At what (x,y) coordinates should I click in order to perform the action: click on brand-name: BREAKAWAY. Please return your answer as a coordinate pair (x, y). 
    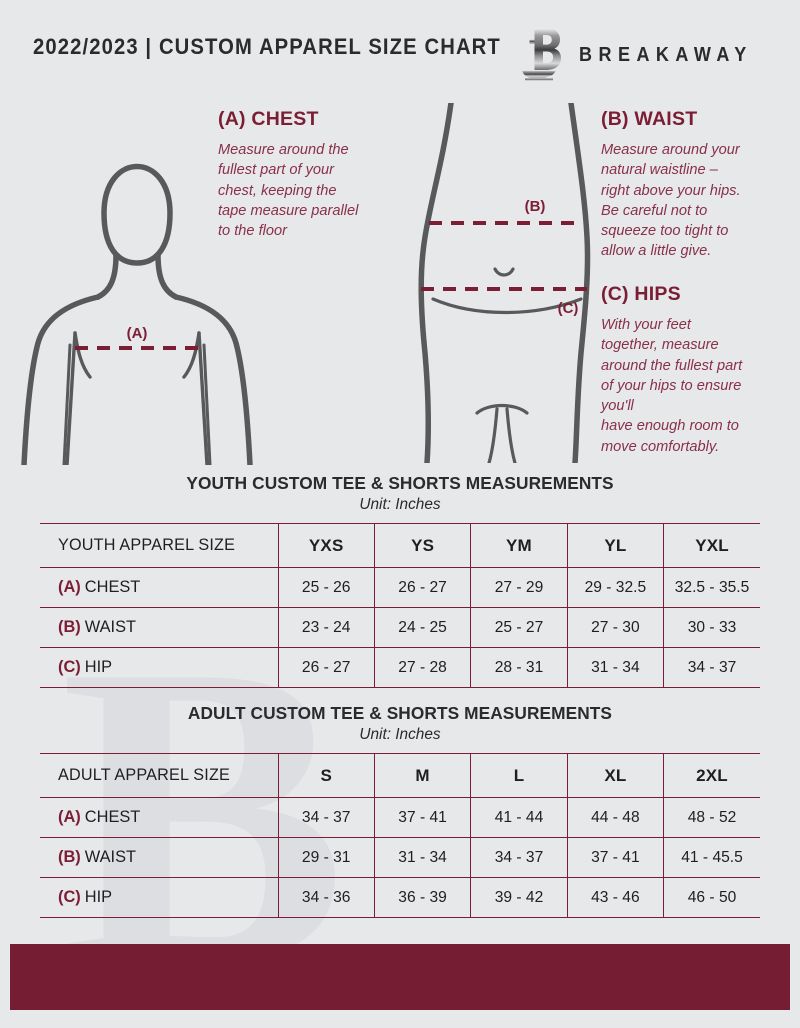
    Looking at the image, I should click on (666, 54).